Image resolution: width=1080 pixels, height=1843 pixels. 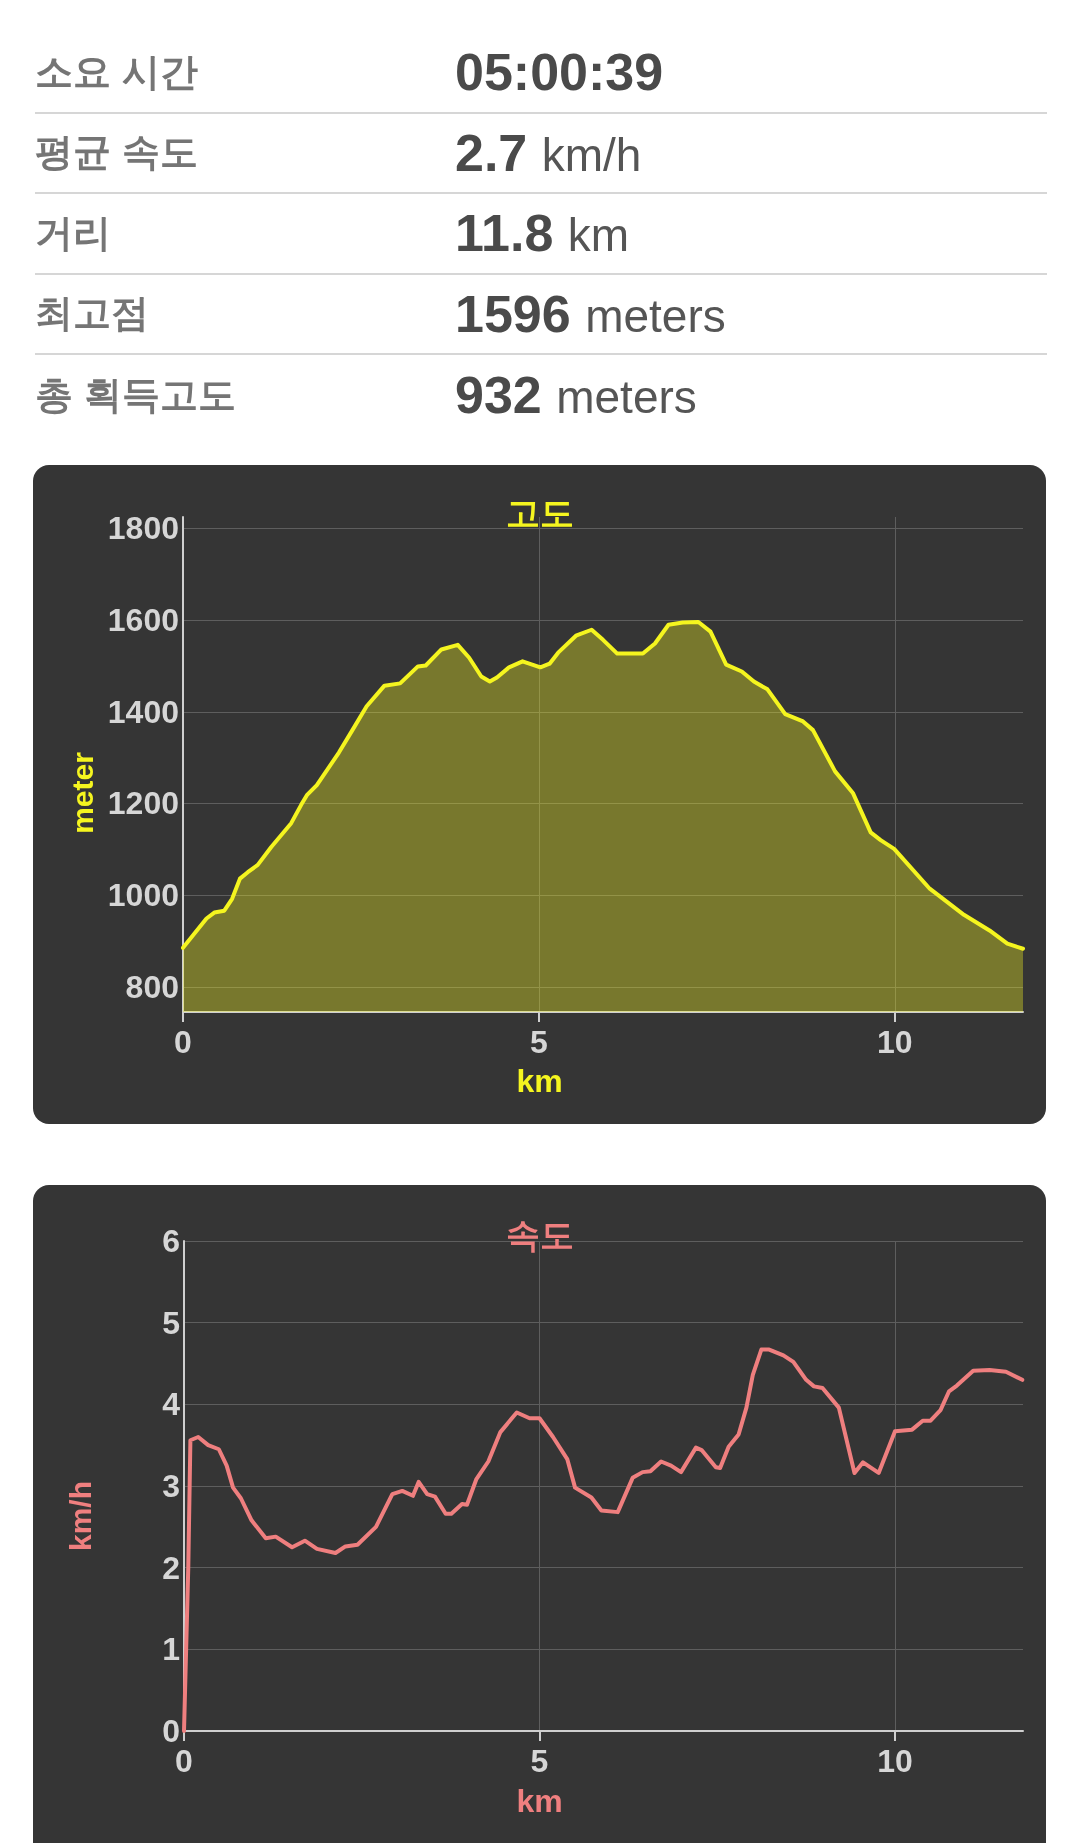 I want to click on y-tick-label: 1200, so click(x=143, y=803).